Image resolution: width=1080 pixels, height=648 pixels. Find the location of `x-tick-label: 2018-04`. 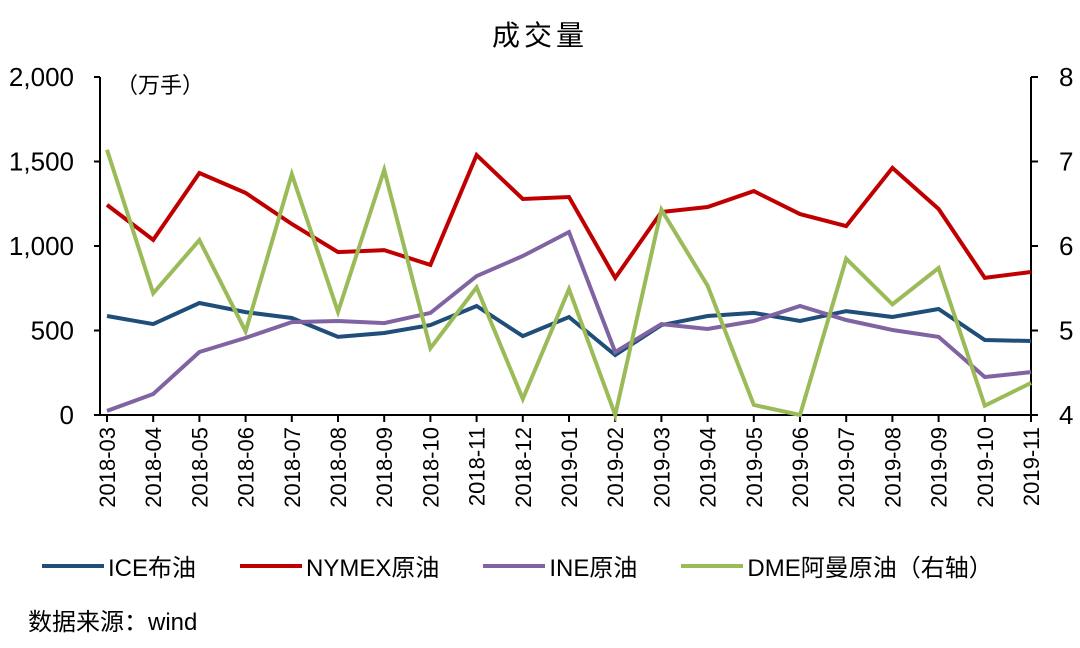

x-tick-label: 2018-04 is located at coordinates (153, 467).